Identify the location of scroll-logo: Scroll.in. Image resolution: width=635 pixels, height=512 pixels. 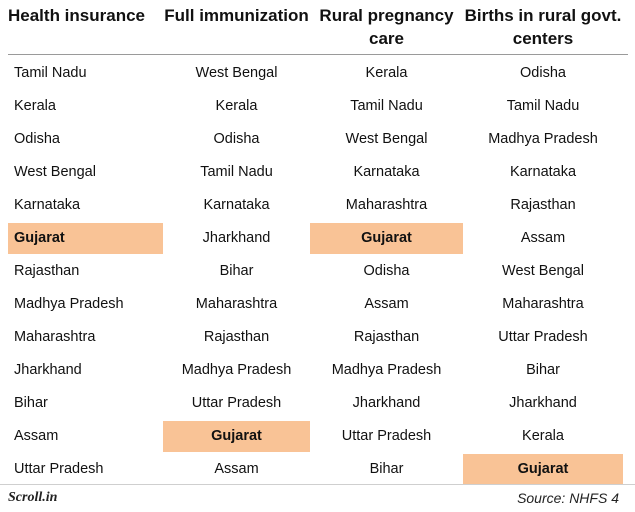
(33, 497).